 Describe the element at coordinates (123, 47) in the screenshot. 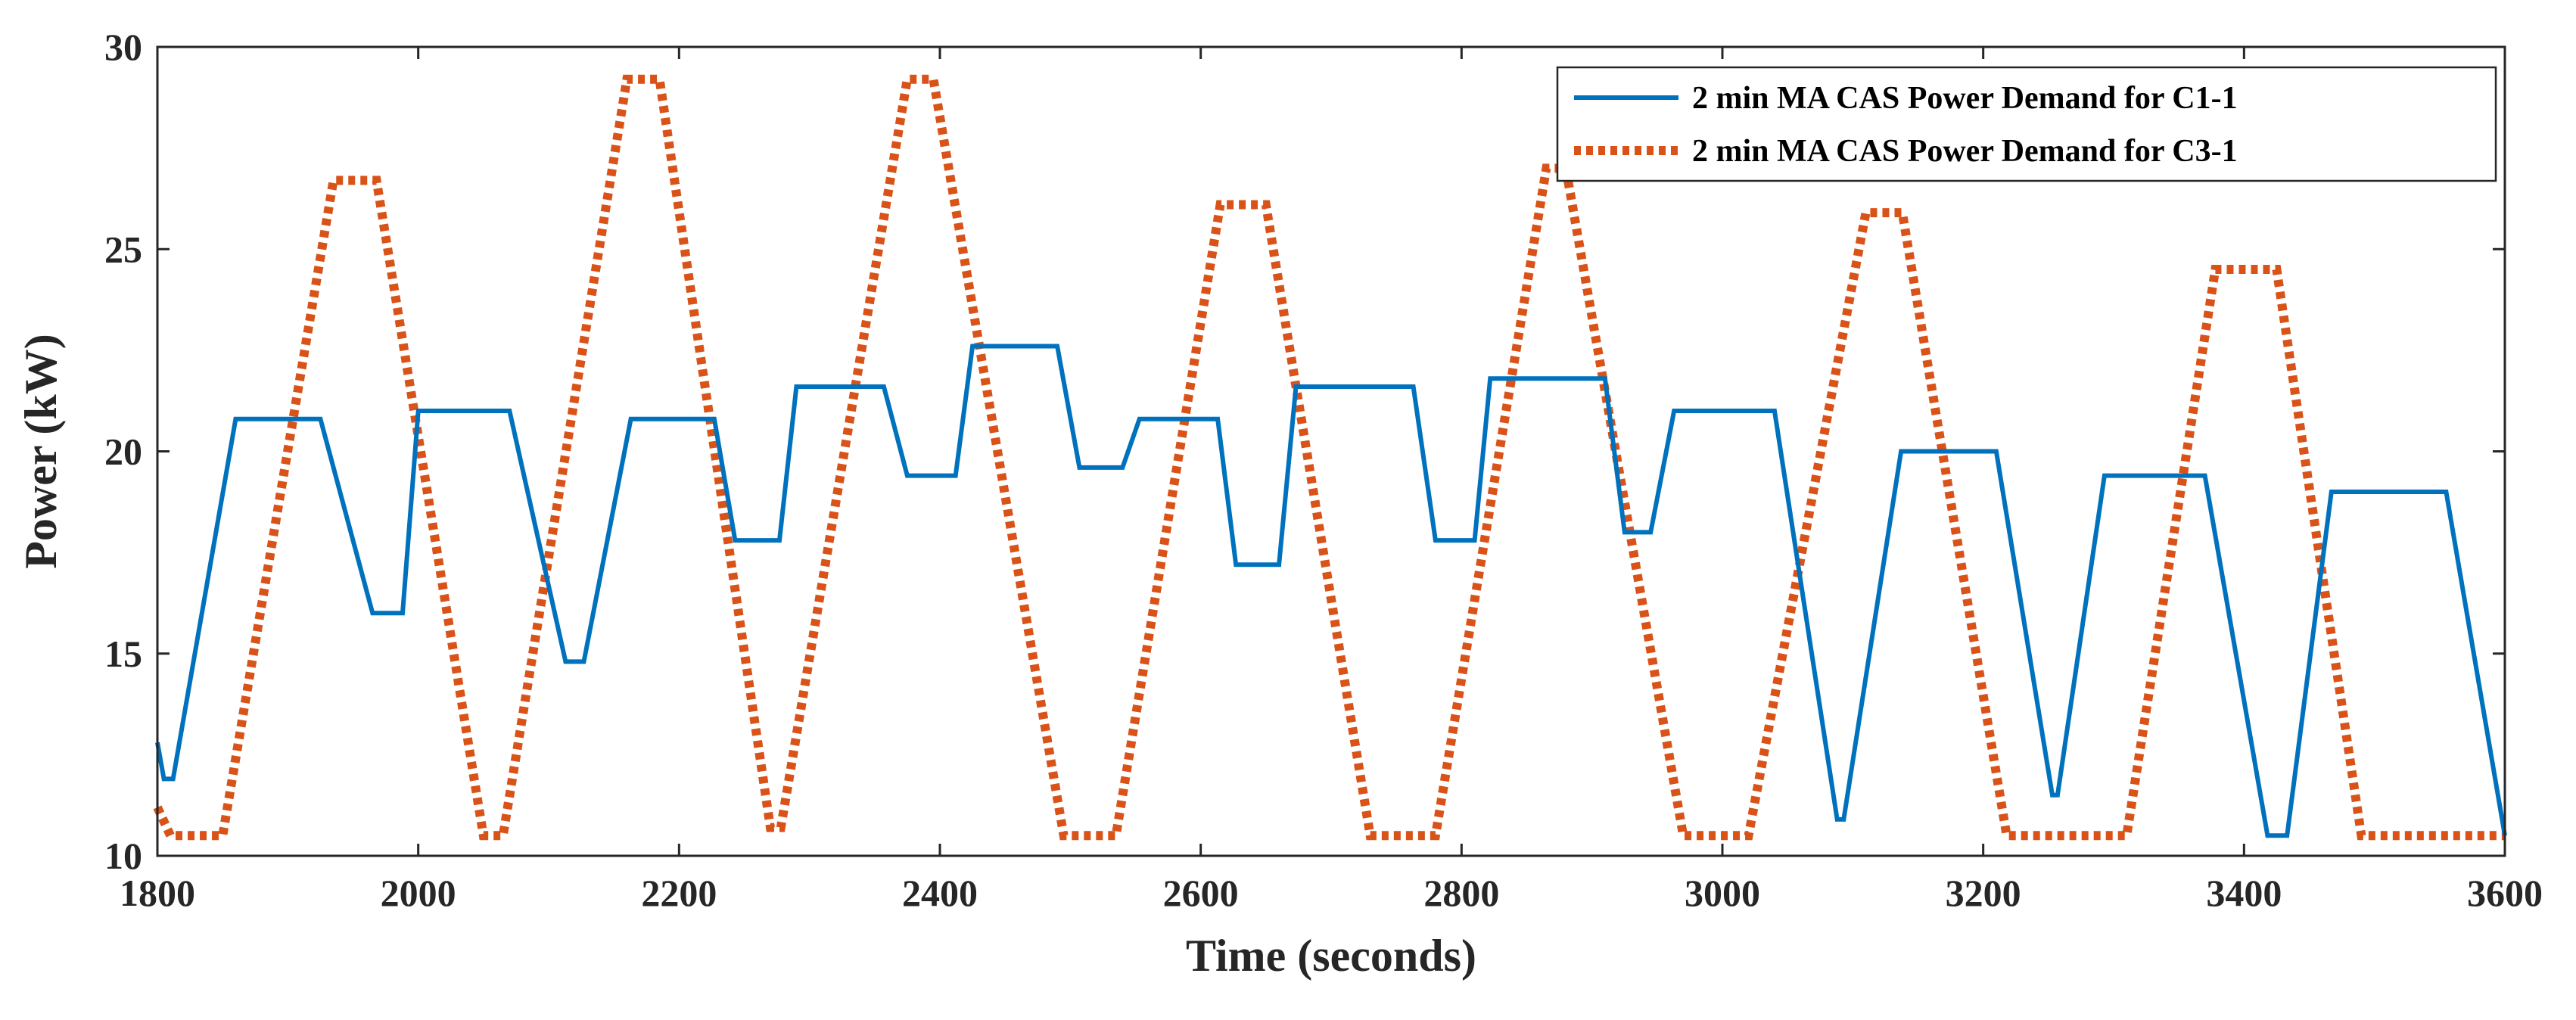

I see `y-tick-label: 30` at that location.